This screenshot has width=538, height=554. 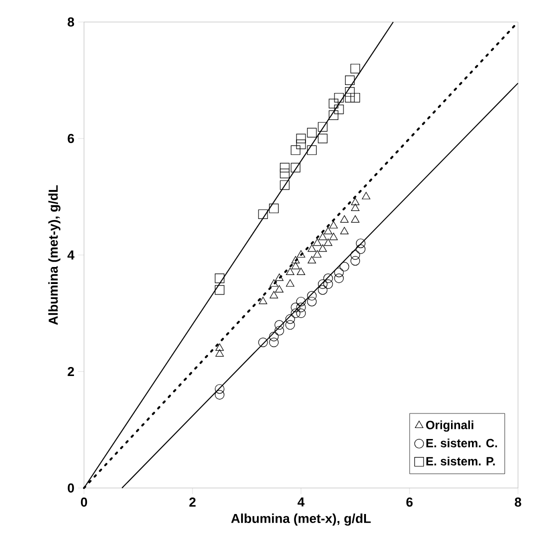 What do you see at coordinates (71, 139) in the screenshot?
I see `y-tick-label: 6` at bounding box center [71, 139].